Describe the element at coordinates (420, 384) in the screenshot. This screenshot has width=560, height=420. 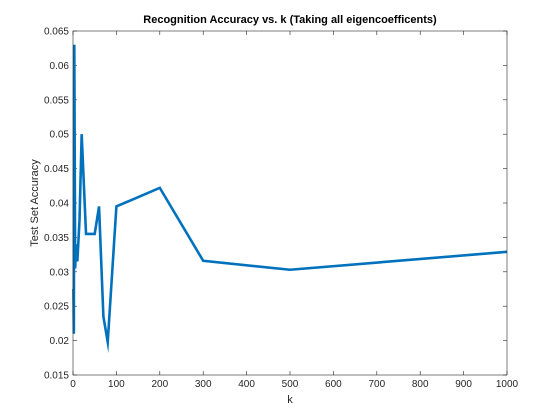
I see `x-tick-label: 800` at that location.